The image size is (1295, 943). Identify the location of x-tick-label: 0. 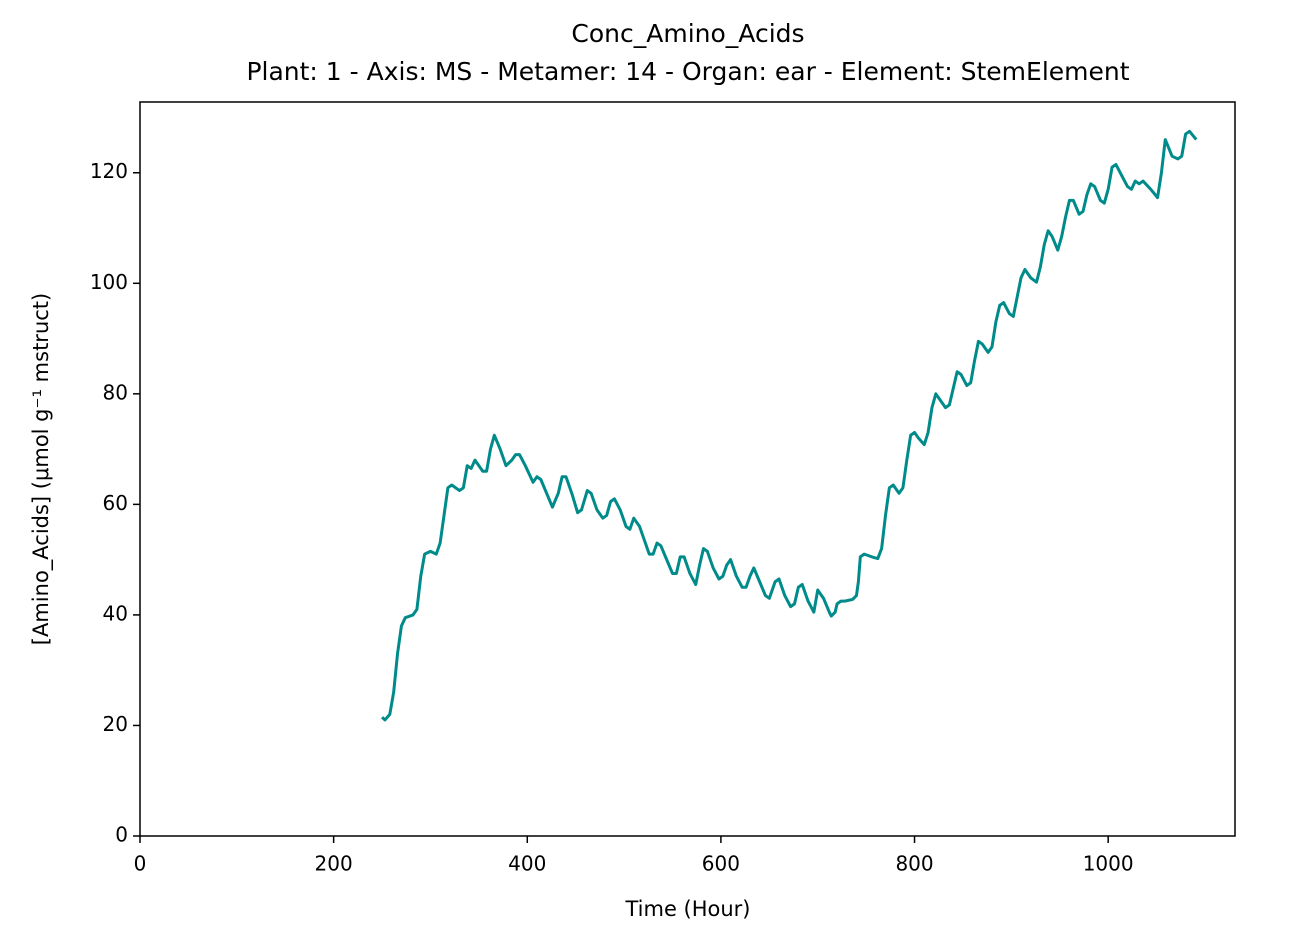
(140, 864).